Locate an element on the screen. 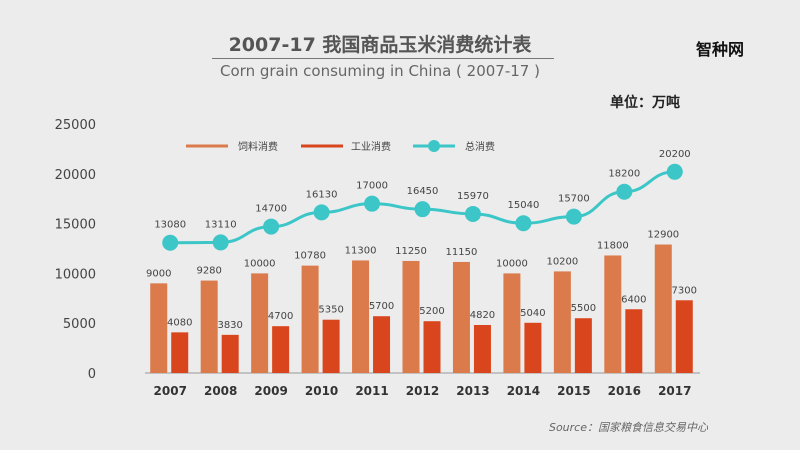 Image resolution: width=800 pixels, height=450 pixels. total-data-label: 15040 is located at coordinates (524, 205).